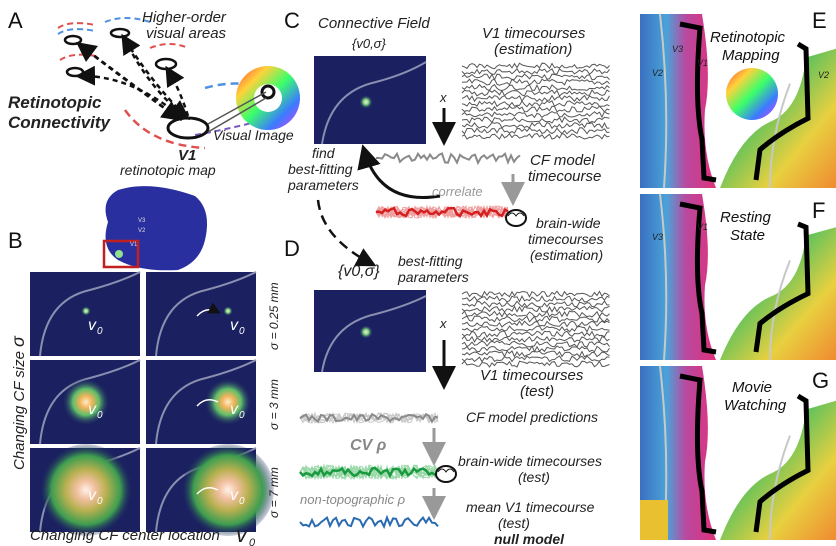  I want to click on params-d: {v0,σ}, so click(359, 271).